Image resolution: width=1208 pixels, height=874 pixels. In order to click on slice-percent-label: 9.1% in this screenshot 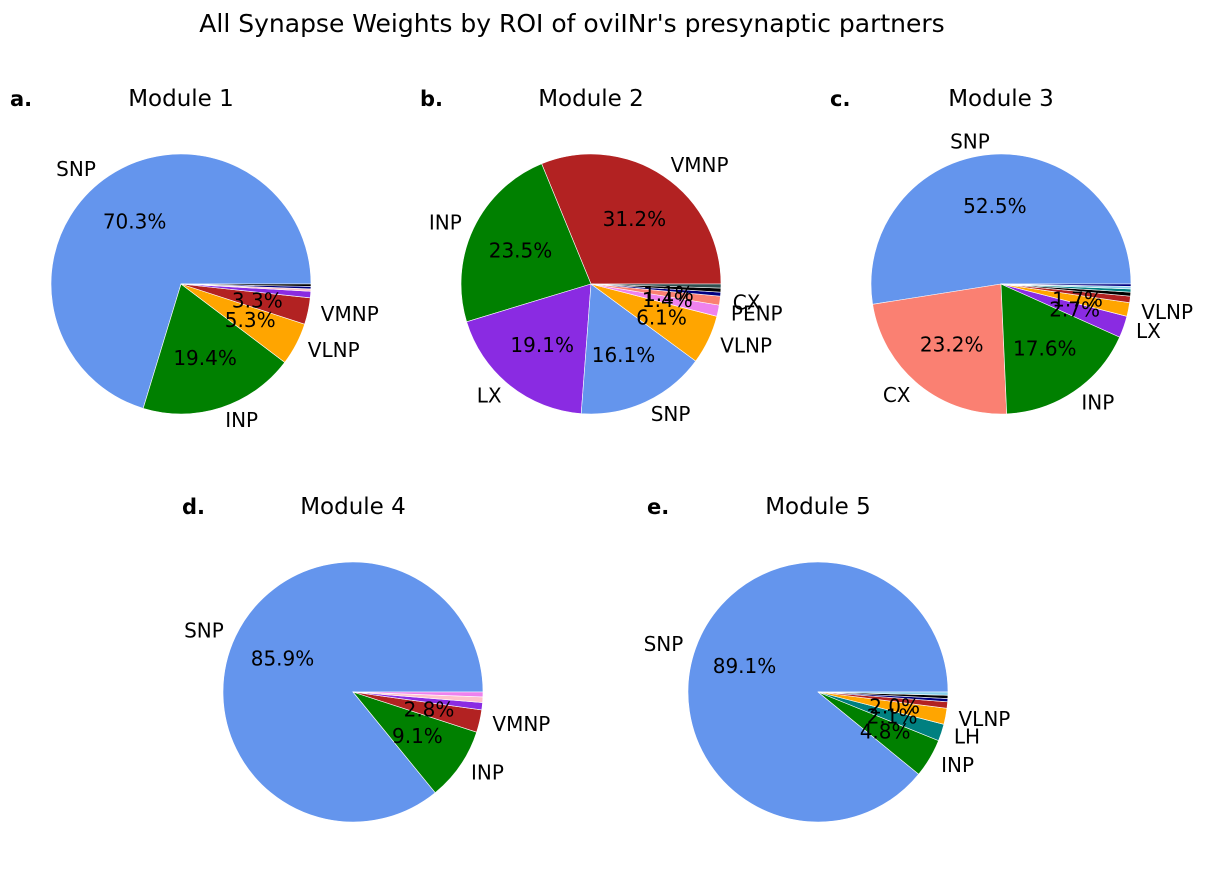, I will do `click(417, 736)`.